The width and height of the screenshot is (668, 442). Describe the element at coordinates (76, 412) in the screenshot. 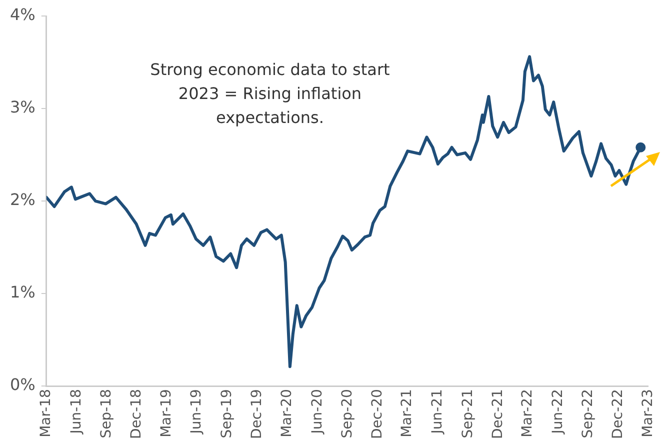

I see `x-tick-label: Jun-18` at that location.